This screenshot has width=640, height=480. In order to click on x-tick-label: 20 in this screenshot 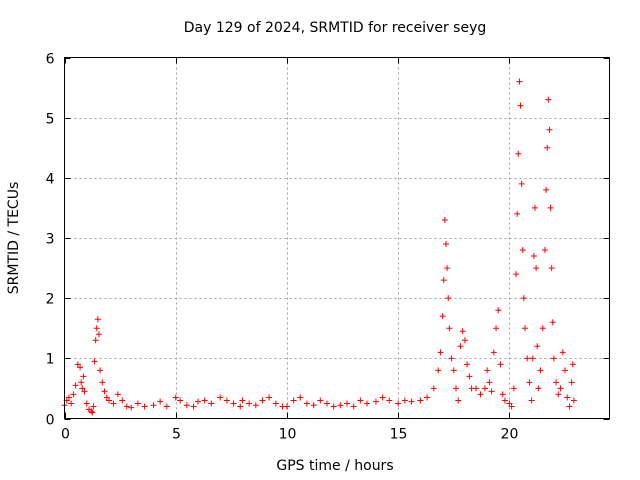, I will do `click(510, 435)`.